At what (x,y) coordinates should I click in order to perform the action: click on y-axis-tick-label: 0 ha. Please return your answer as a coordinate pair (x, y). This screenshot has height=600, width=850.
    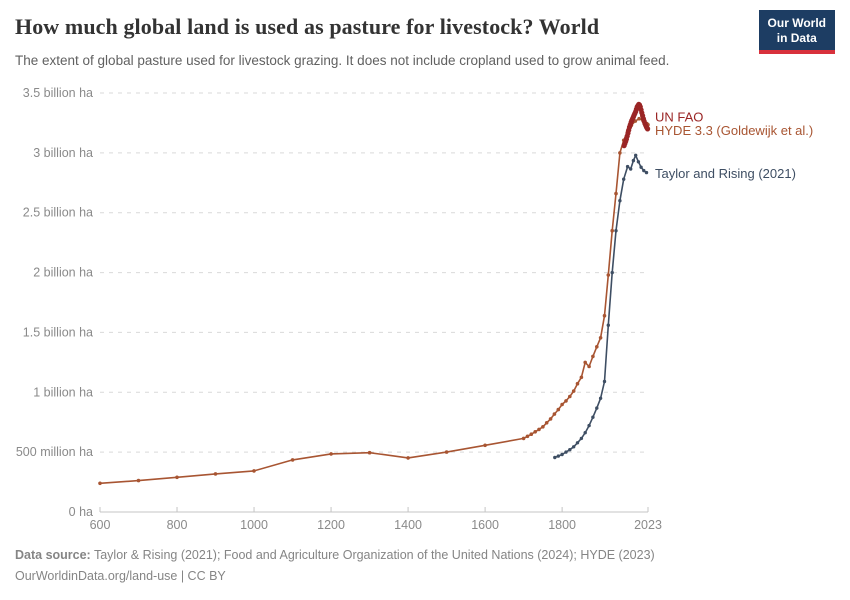
    Looking at the image, I should click on (81, 512).